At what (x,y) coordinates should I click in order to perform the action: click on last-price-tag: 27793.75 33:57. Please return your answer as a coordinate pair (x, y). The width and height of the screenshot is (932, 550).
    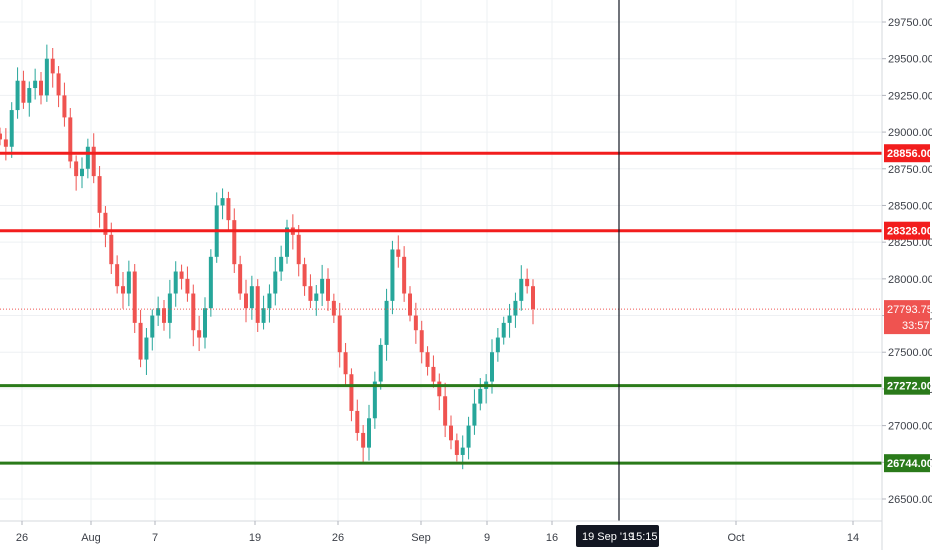
    Looking at the image, I should click on (908, 317).